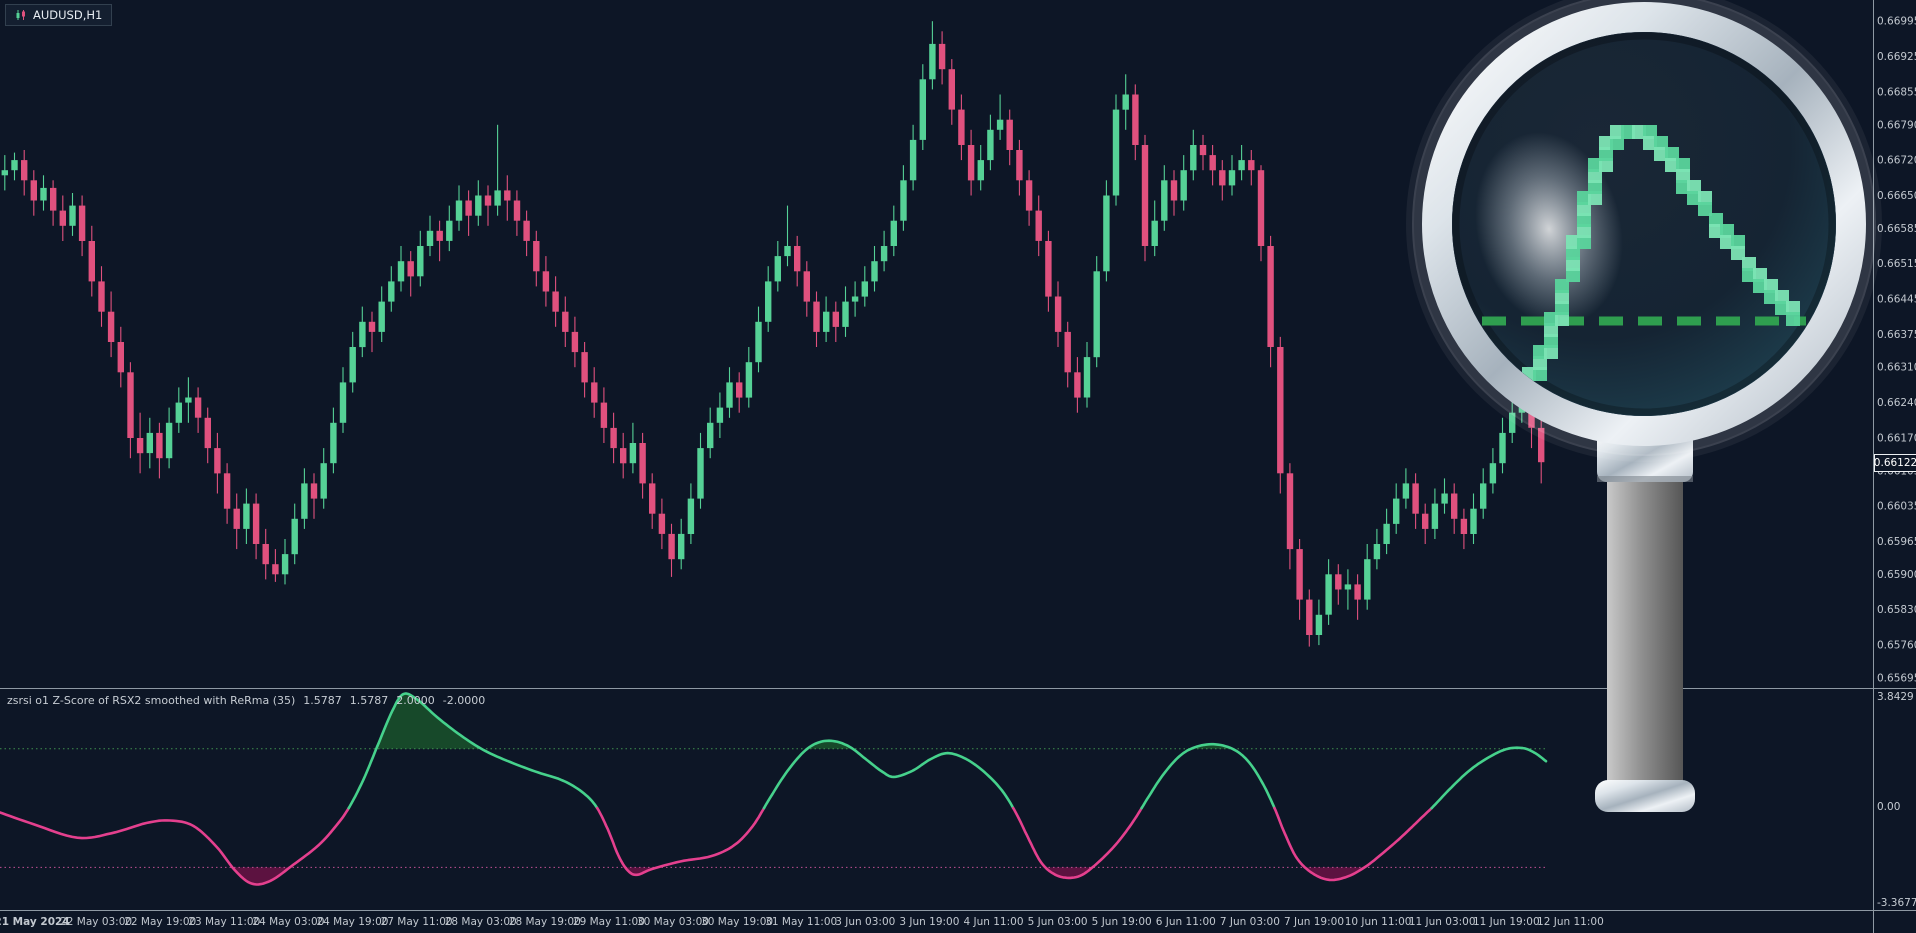 The image size is (1916, 933). I want to click on svg-text: 24 May 19:00, so click(352, 922).